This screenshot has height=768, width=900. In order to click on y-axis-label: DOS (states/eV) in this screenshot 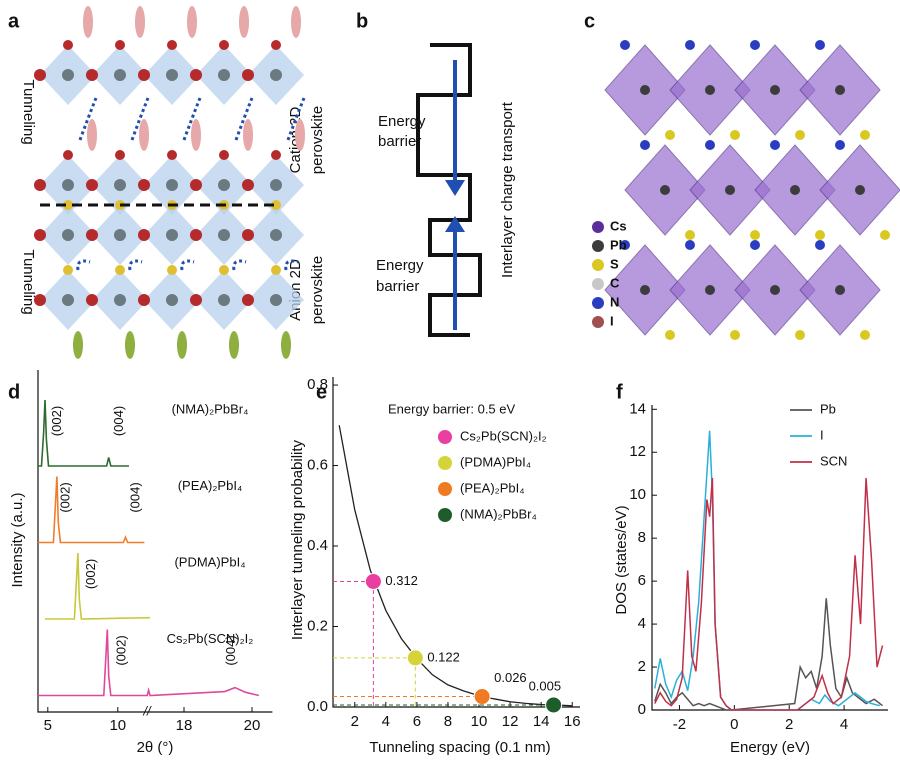, I will do `click(621, 559)`.